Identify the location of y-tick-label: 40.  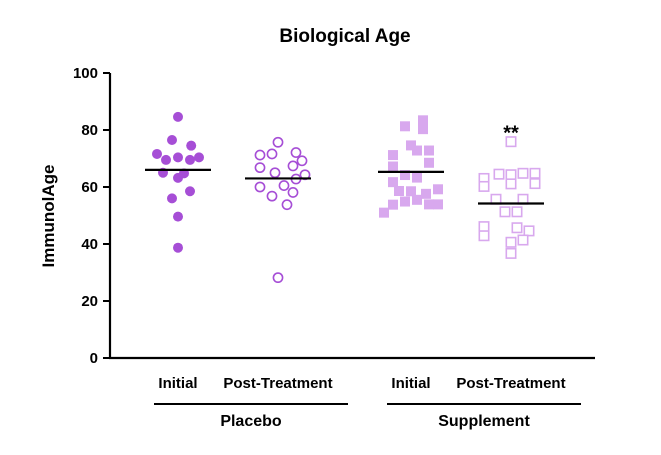
(89, 244).